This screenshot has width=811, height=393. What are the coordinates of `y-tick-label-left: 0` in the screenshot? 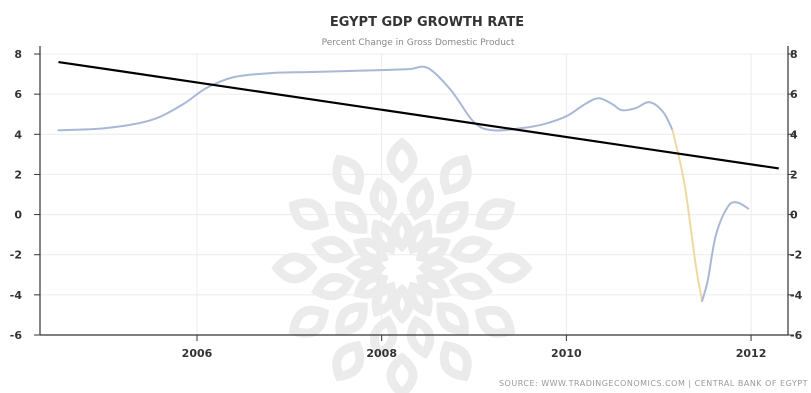 It's located at (18, 215).